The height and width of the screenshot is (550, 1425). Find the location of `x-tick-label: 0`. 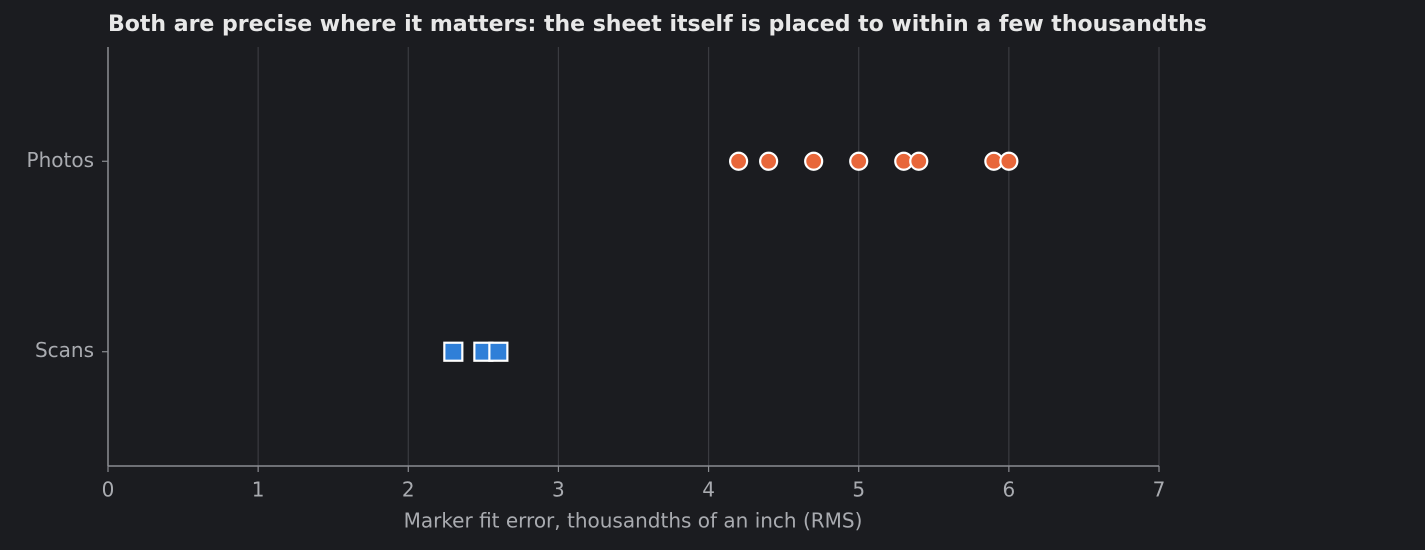

x-tick-label: 0 is located at coordinates (108, 490).